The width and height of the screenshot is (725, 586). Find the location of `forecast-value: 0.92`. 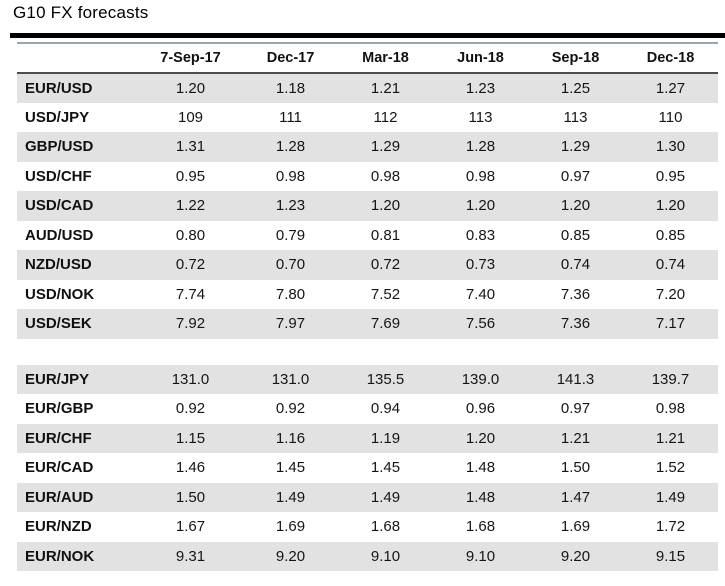

forecast-value: 0.92 is located at coordinates (190, 409).